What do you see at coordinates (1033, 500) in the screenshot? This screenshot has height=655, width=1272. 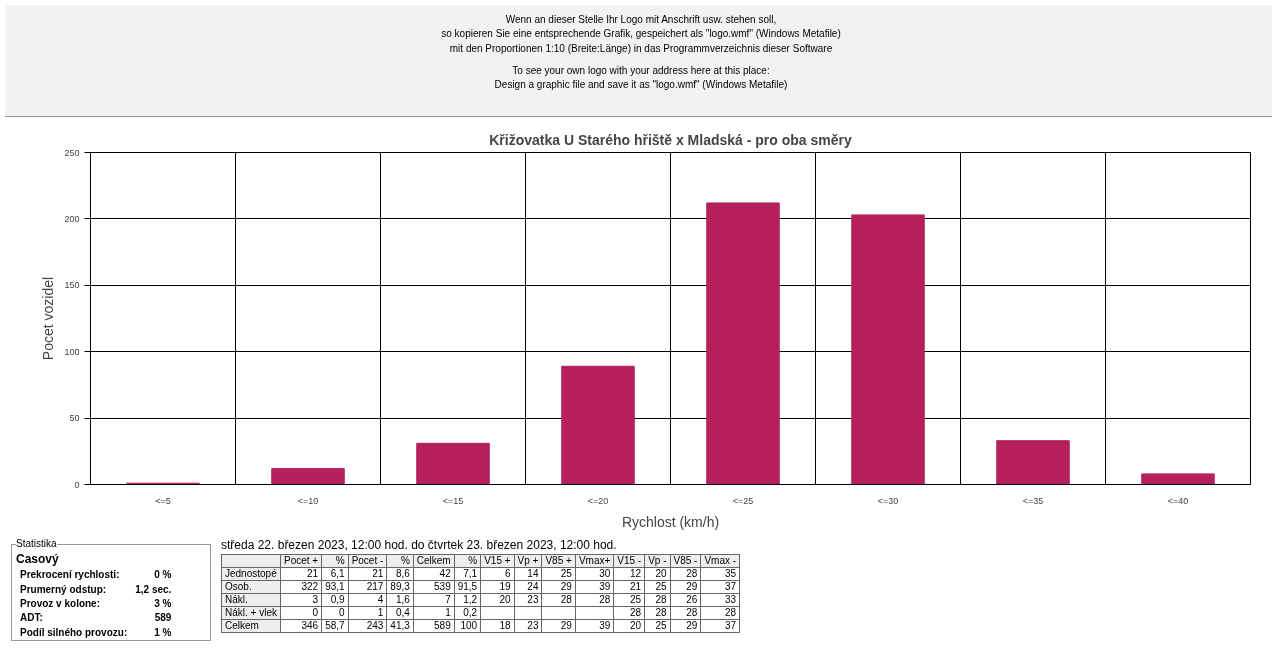 I see `x-tick-label: <=35` at bounding box center [1033, 500].